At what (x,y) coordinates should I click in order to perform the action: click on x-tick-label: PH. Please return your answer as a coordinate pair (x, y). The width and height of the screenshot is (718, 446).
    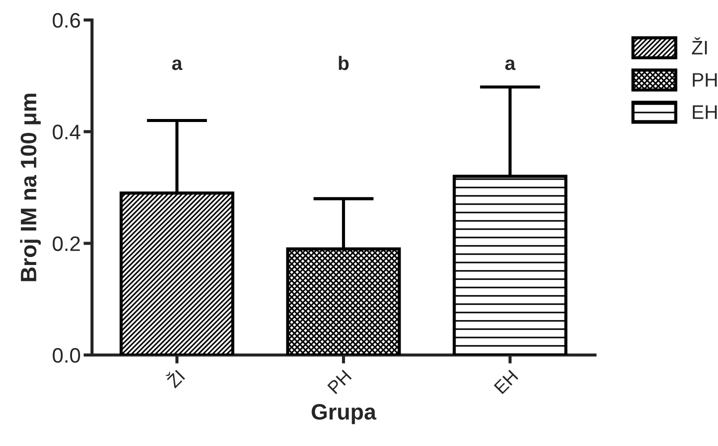
    Looking at the image, I should click on (339, 382).